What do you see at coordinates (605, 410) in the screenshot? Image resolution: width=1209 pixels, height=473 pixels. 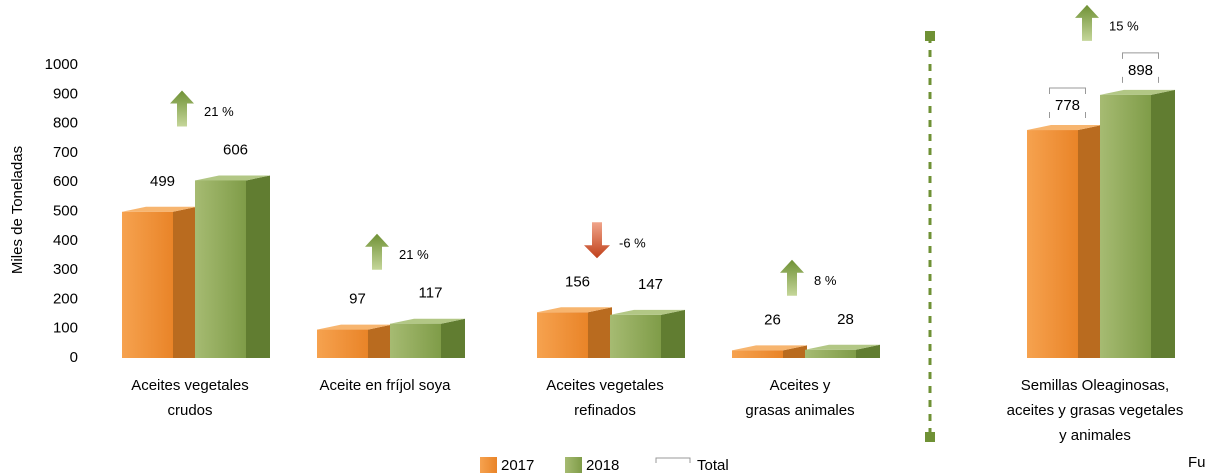 I see `x-tick-label: refinados` at bounding box center [605, 410].